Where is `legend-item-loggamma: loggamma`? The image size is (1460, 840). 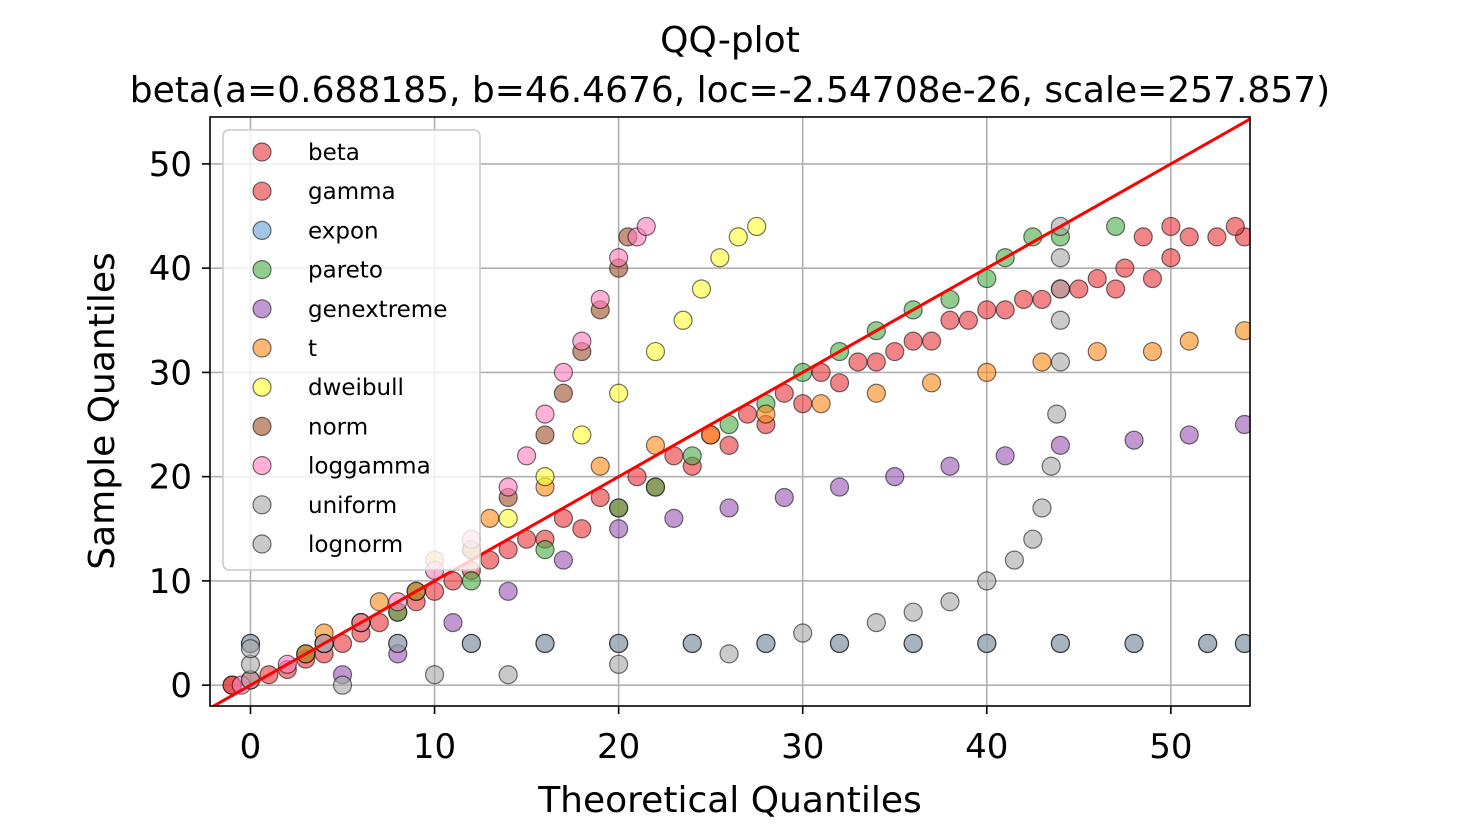
legend-item-loggamma: loggamma is located at coordinates (341, 467).